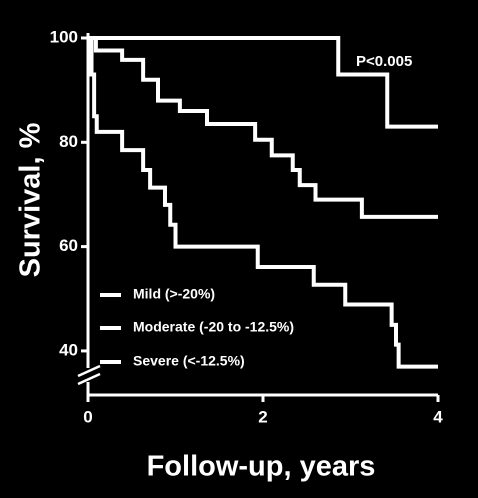 The image size is (478, 498). Describe the element at coordinates (68, 245) in the screenshot. I see `y-tick-label: 60` at that location.